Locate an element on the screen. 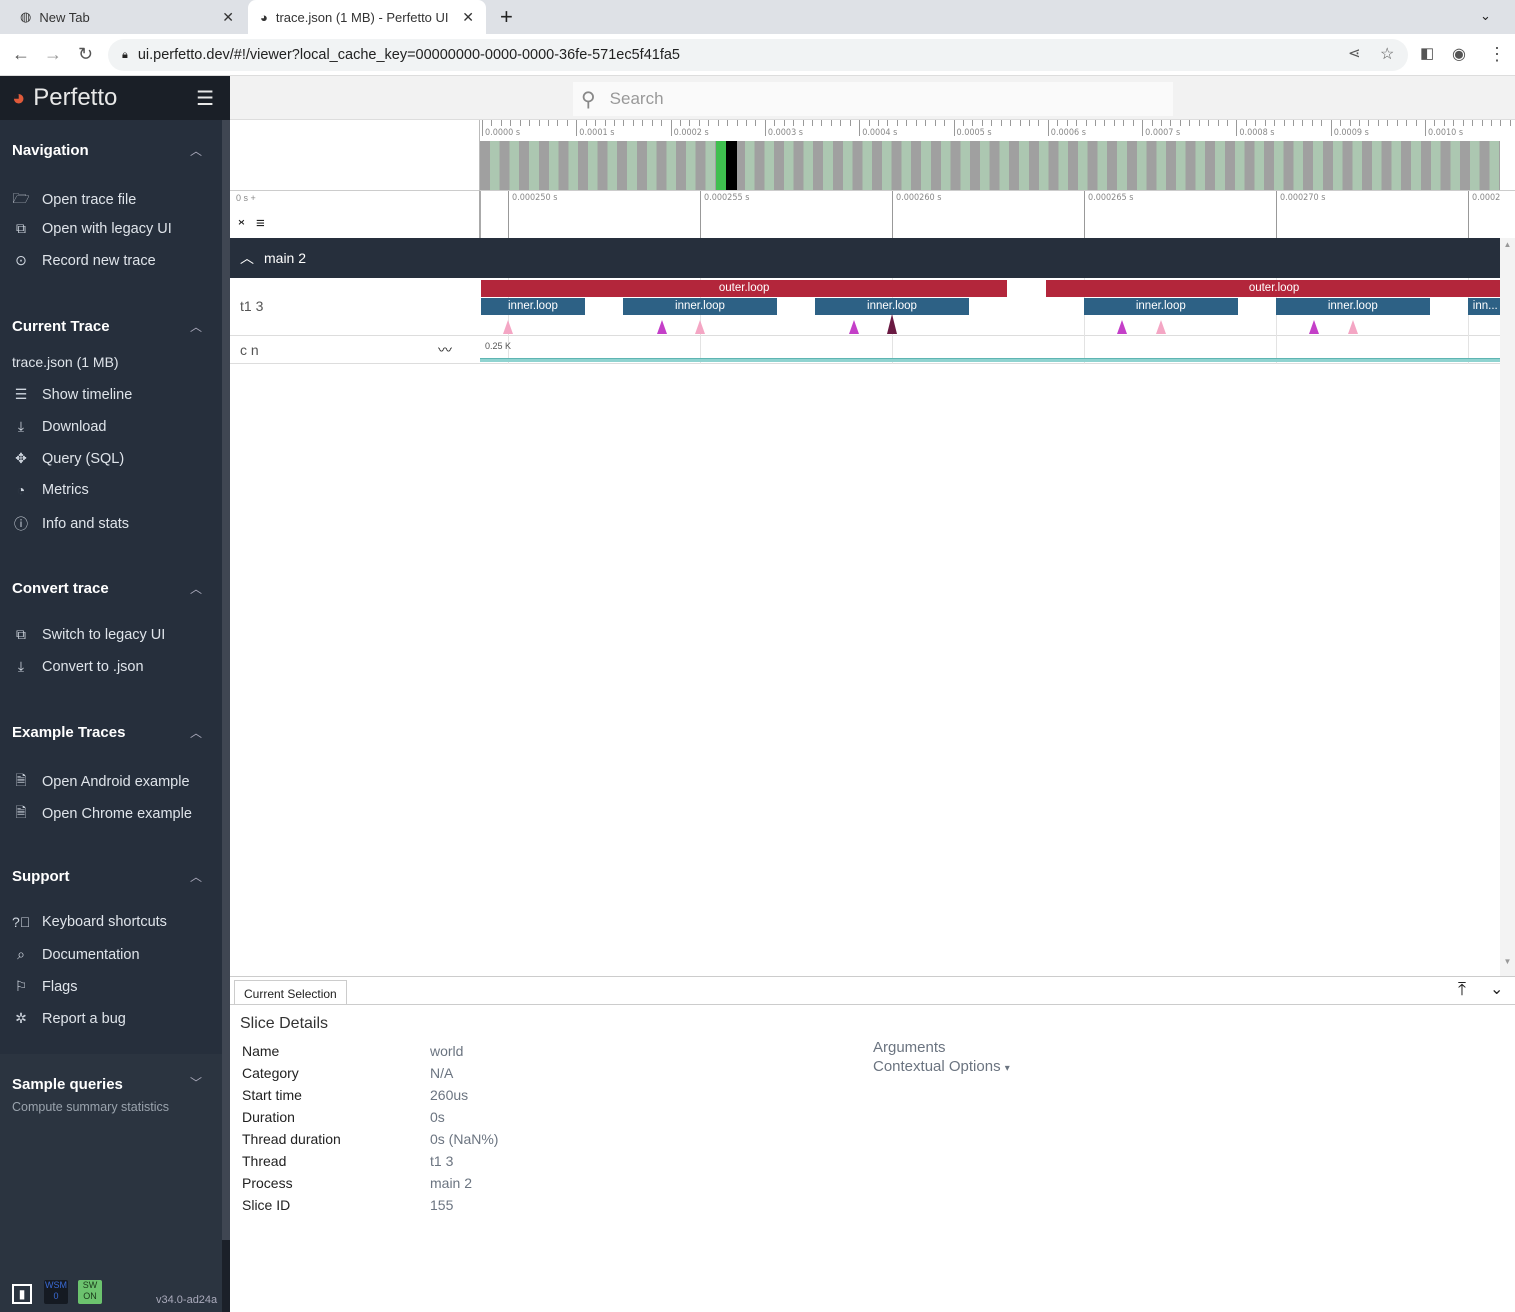  back-icon: ← is located at coordinates (21, 54).